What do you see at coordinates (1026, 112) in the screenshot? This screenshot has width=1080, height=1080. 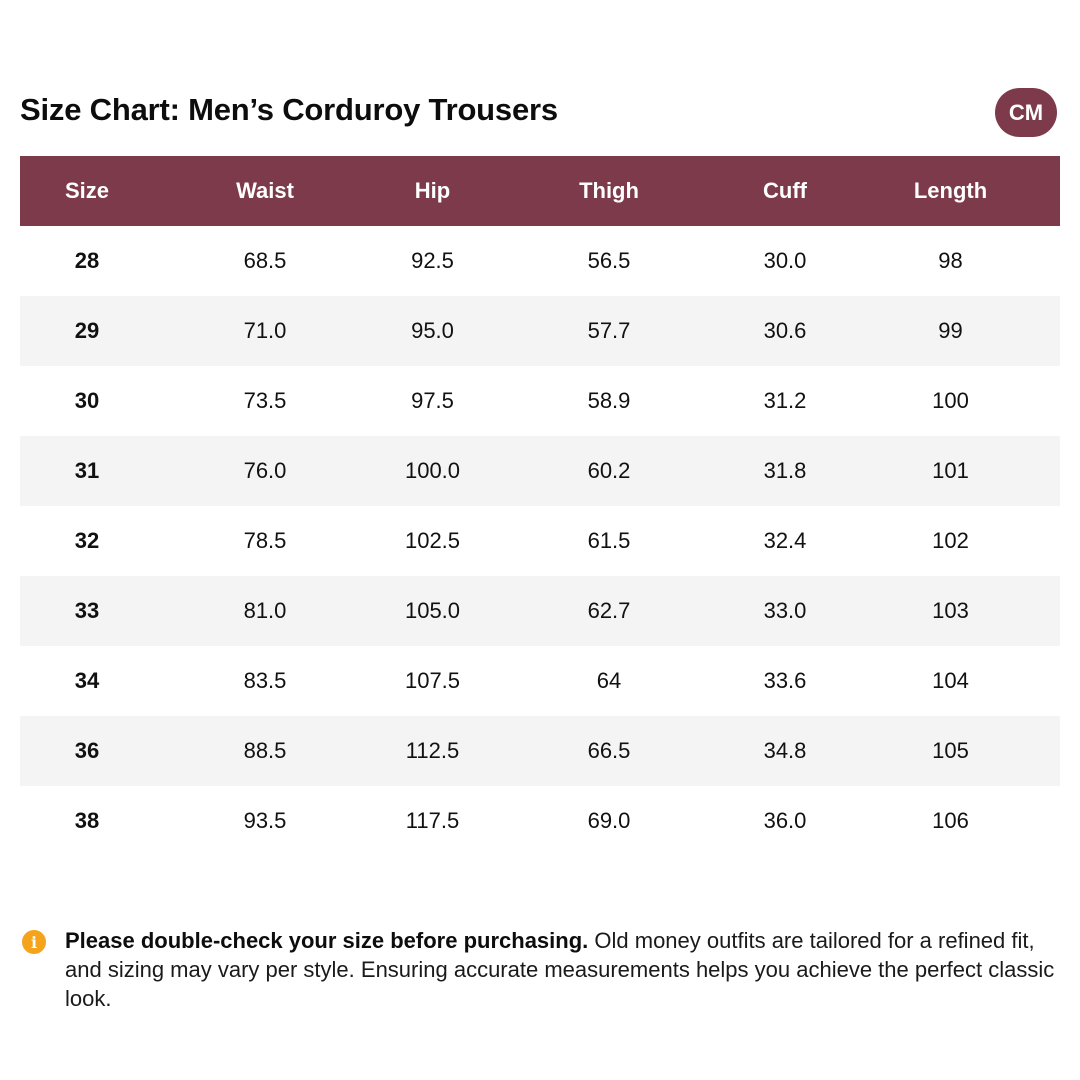 I see `unit-toggle-button: CM` at bounding box center [1026, 112].